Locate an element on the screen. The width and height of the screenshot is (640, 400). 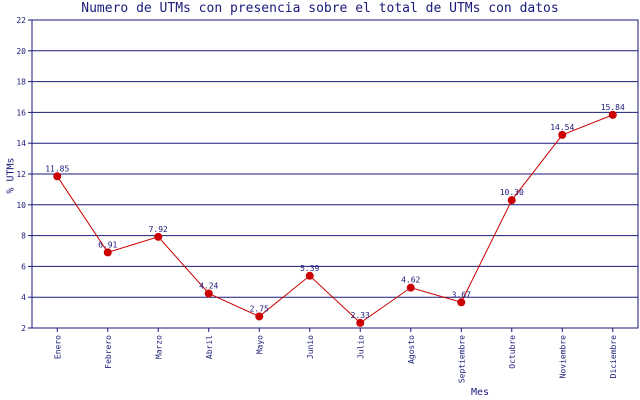
y-tick-label: 4 is located at coordinates (23, 297).